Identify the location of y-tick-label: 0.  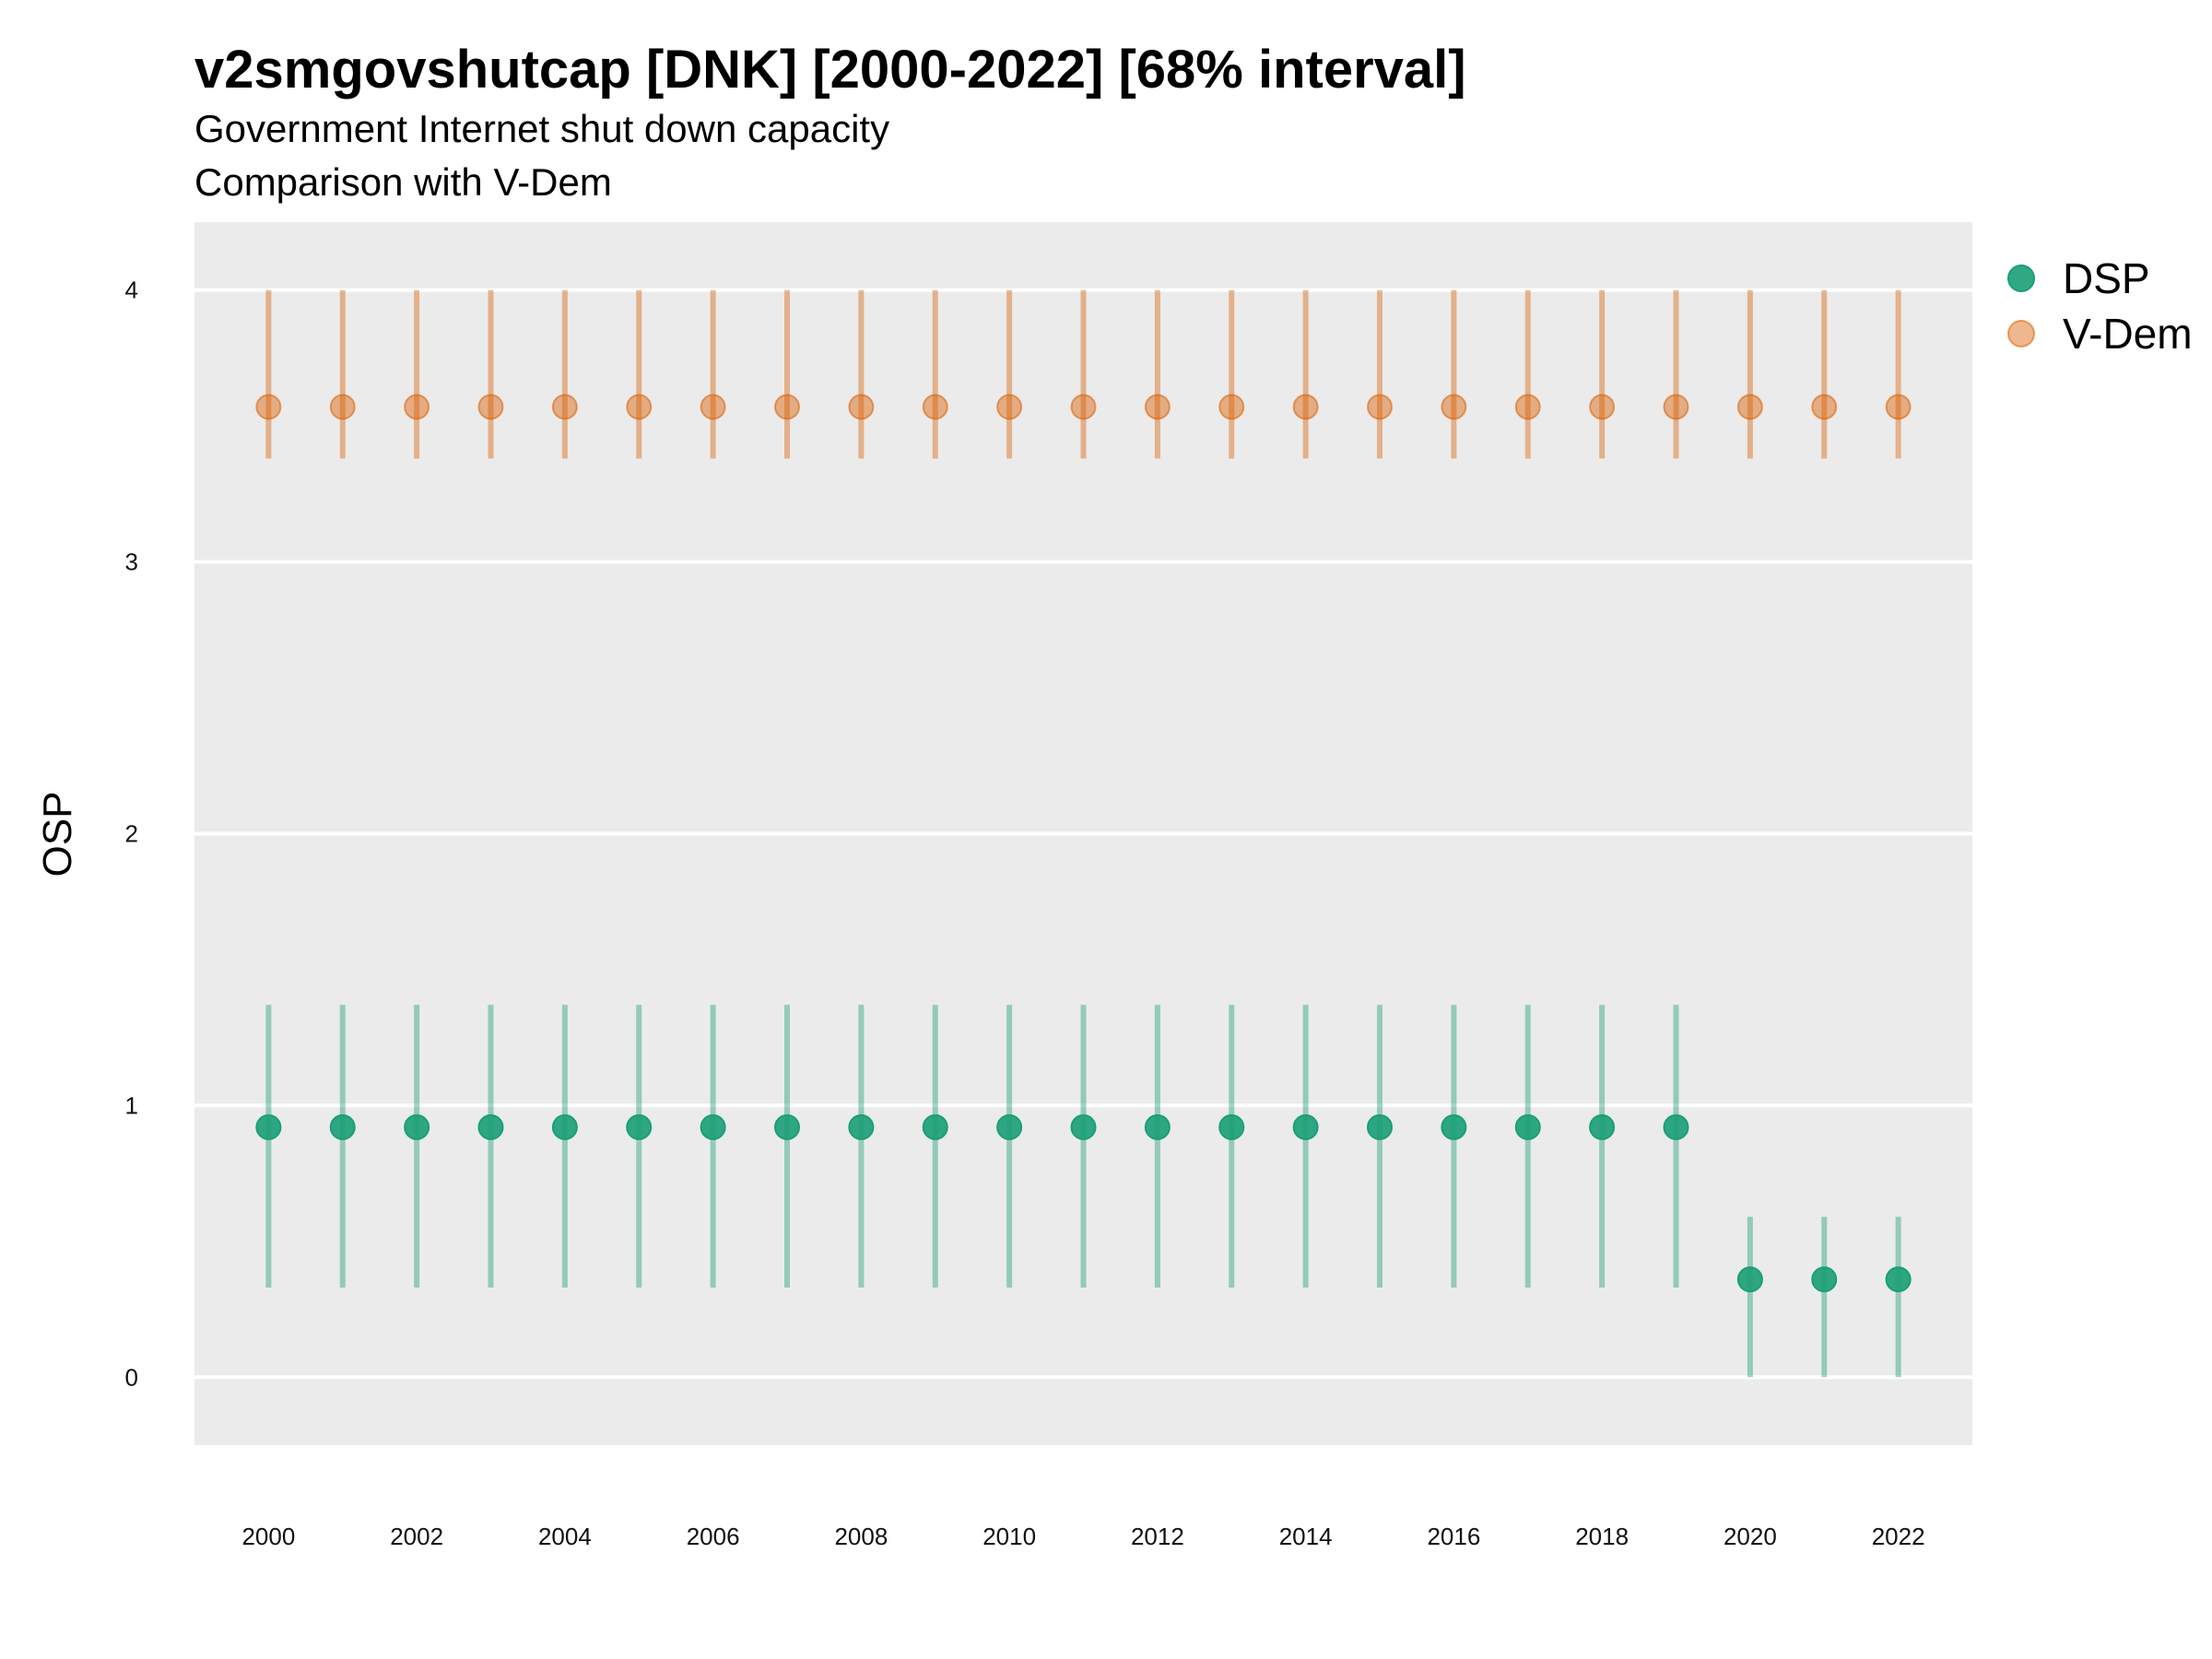
(131, 1377).